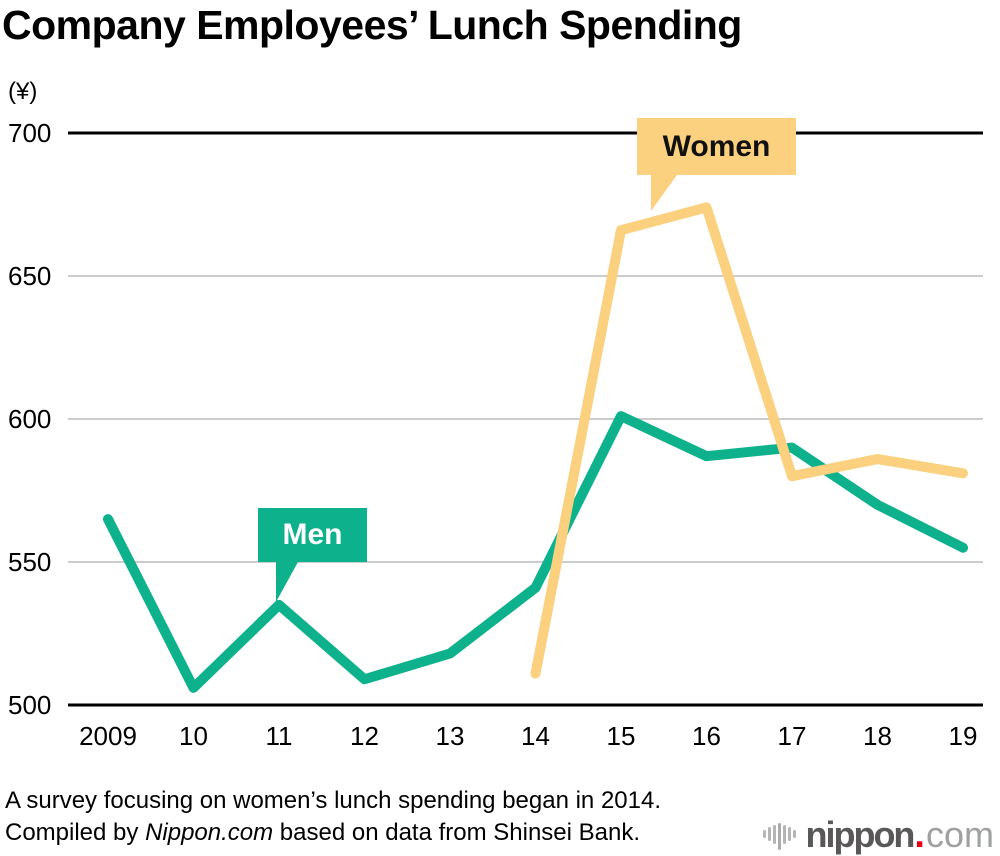 The height and width of the screenshot is (856, 1000). I want to click on x-tick-label-15: 15, so click(621, 736).